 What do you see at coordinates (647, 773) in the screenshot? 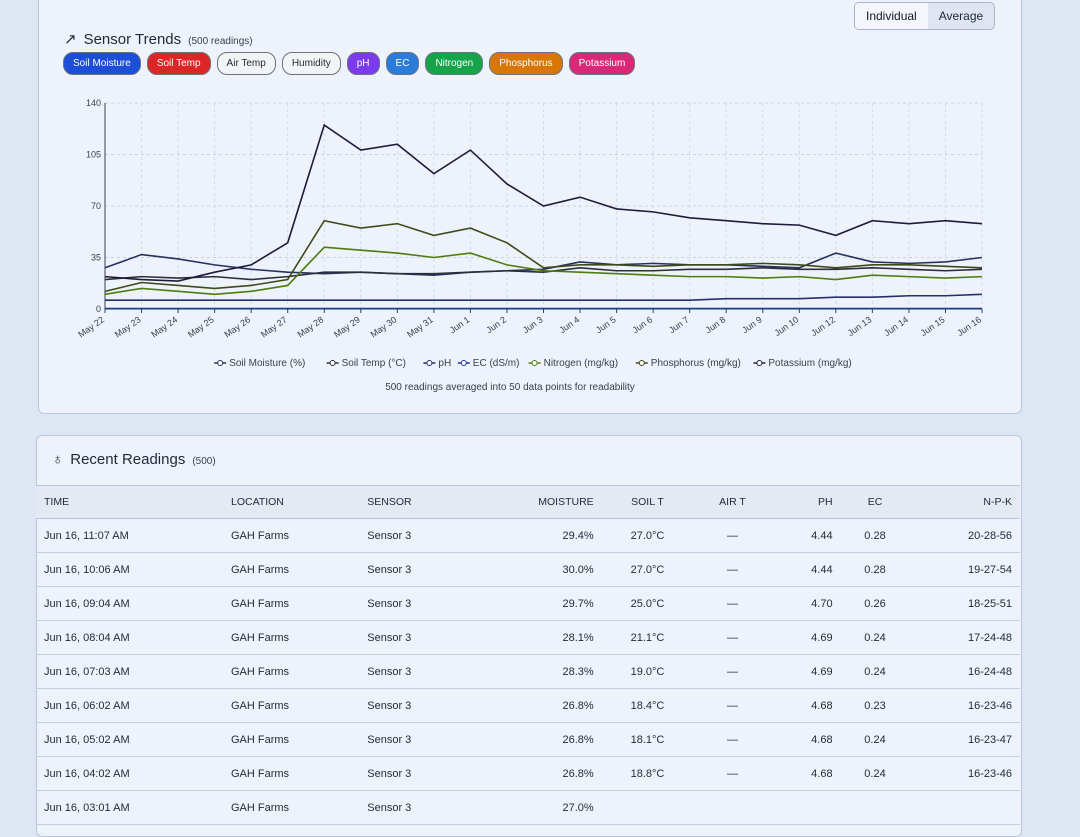
I see `table-cell: 18.8°C` at bounding box center [647, 773].